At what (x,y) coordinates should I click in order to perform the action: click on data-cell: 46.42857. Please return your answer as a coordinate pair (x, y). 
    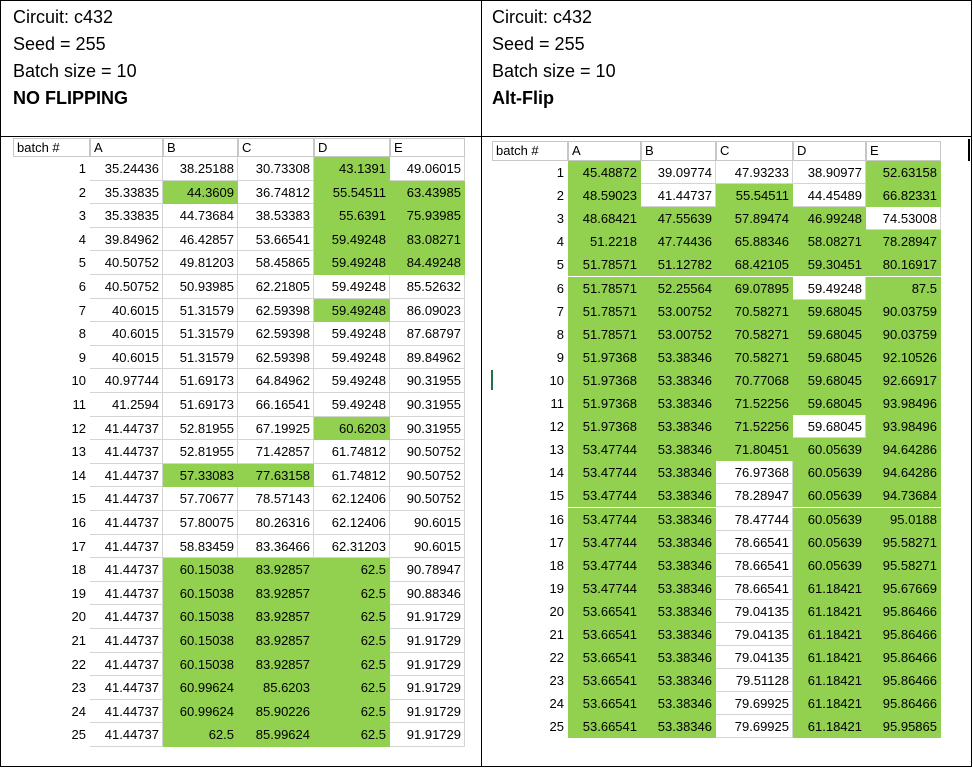
    Looking at the image, I should click on (200, 239).